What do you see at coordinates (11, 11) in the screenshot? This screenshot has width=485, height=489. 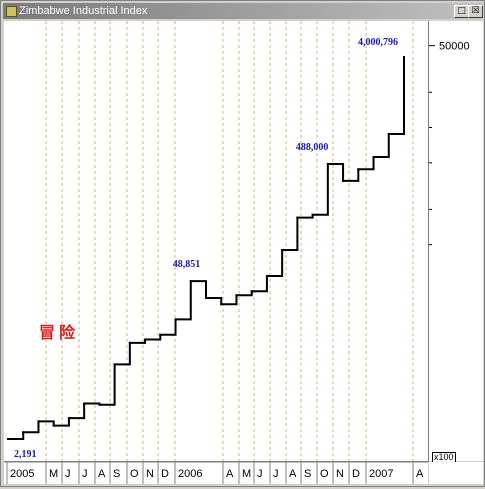 I see `app-icon` at bounding box center [11, 11].